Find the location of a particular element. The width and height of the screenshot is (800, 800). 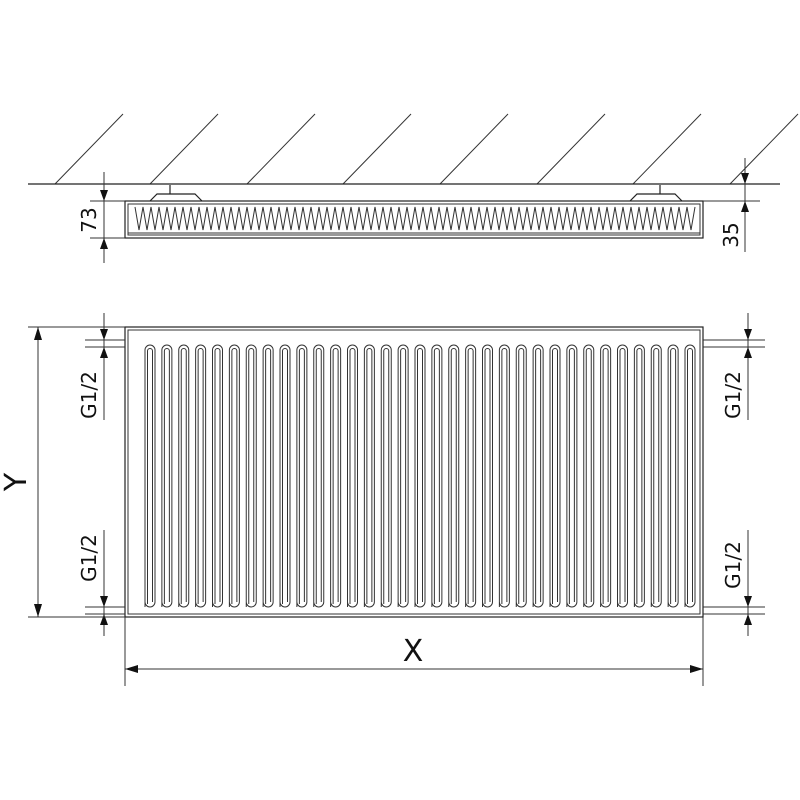

radiator-top-view is located at coordinates (414, 212).